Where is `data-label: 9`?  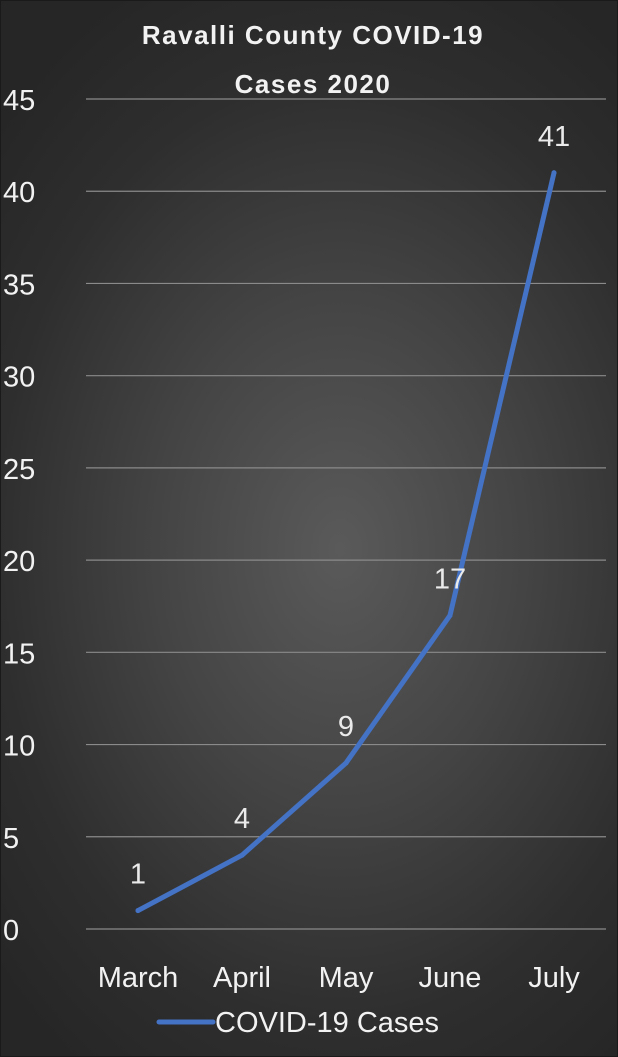
data-label: 9 is located at coordinates (346, 727).